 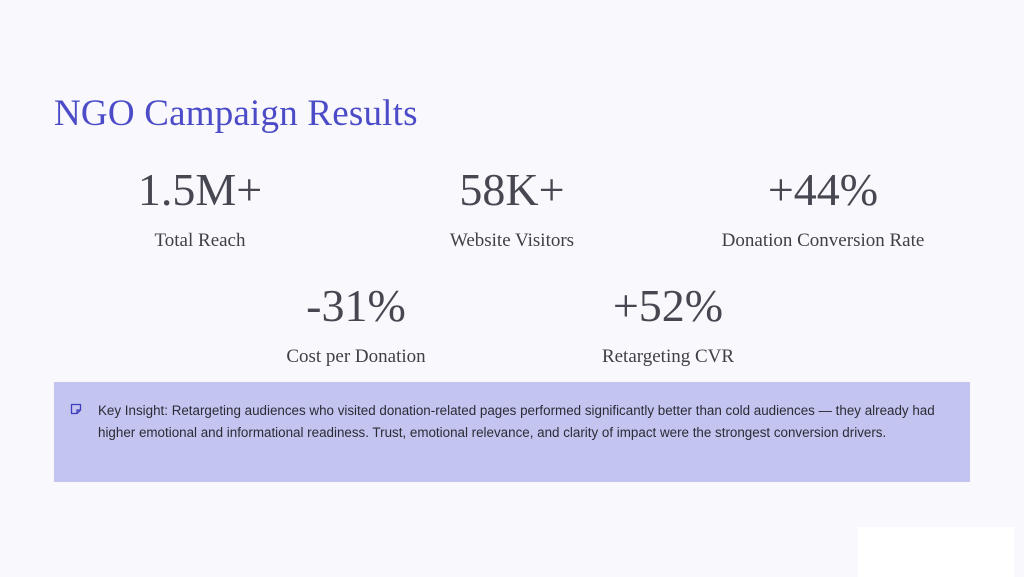 What do you see at coordinates (356, 305) in the screenshot?
I see `stat-value: -31%` at bounding box center [356, 305].